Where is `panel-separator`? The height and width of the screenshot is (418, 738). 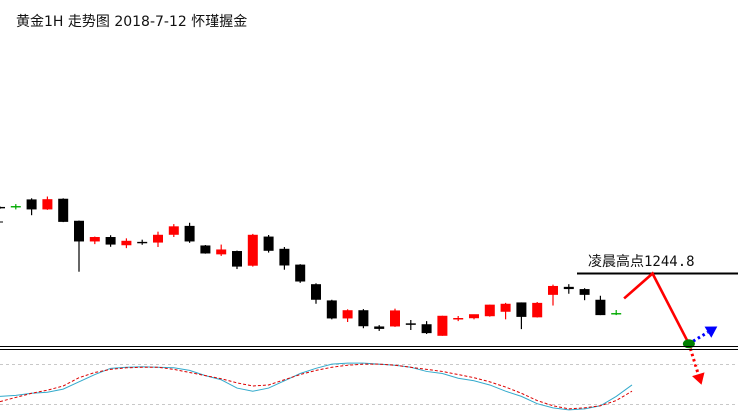 panel-separator is located at coordinates (369, 348).